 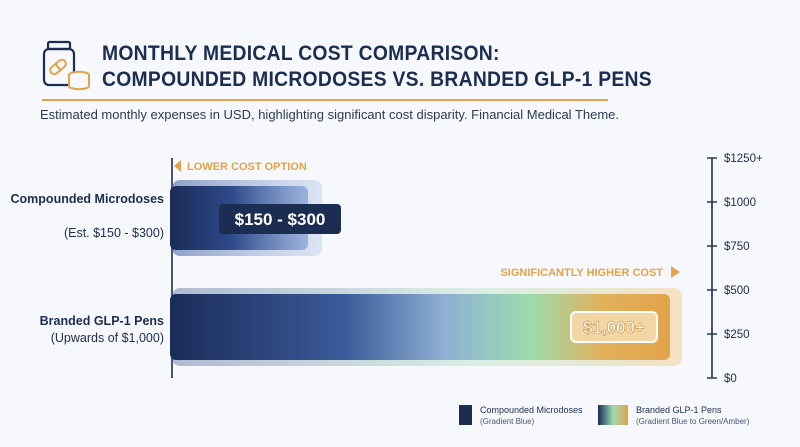 What do you see at coordinates (247, 167) in the screenshot?
I see `svg-text: LOWER COST OPTION` at bounding box center [247, 167].